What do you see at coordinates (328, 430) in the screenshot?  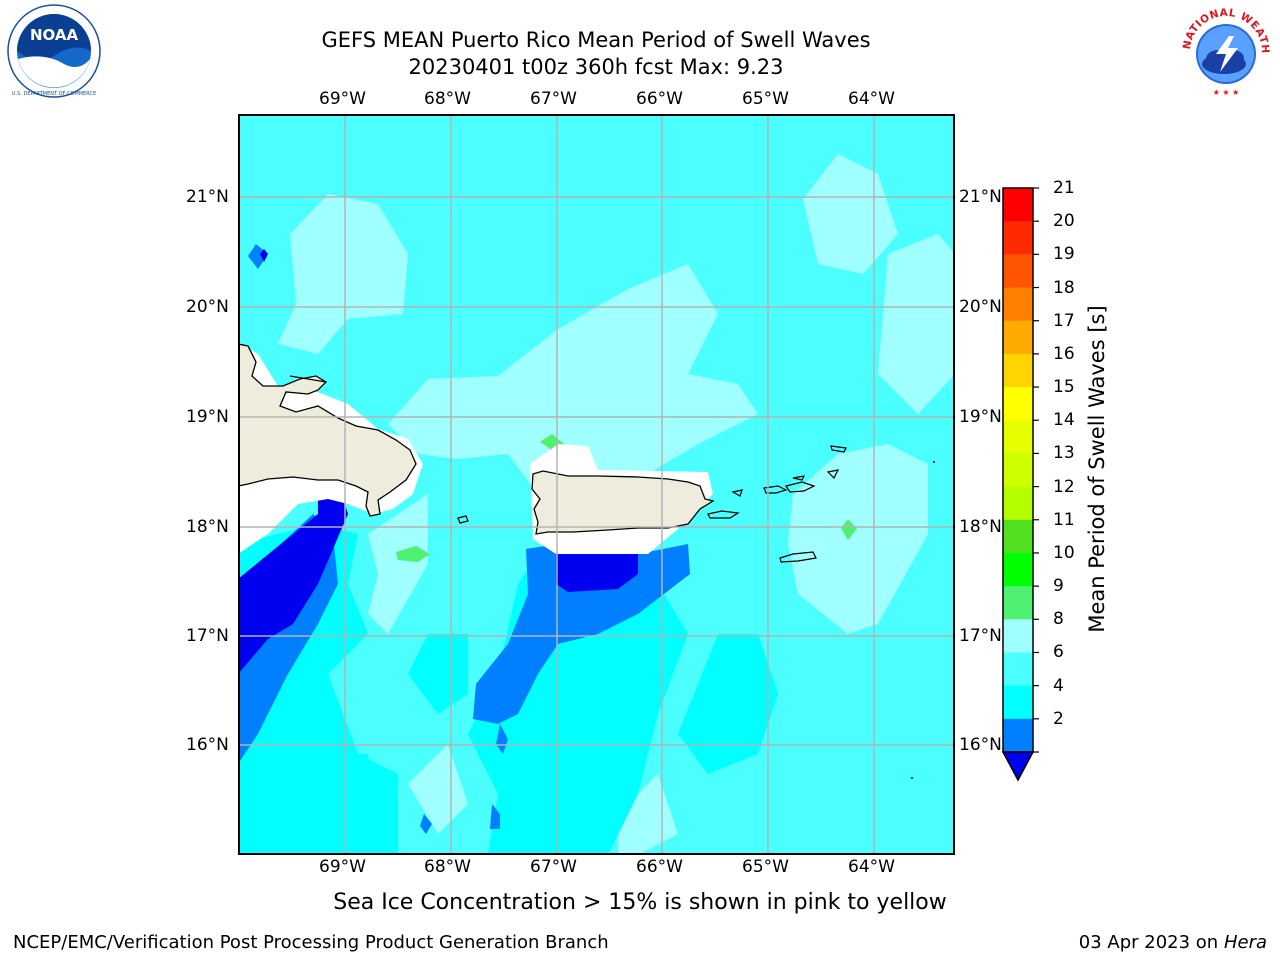 I see `hispaniola-land` at bounding box center [328, 430].